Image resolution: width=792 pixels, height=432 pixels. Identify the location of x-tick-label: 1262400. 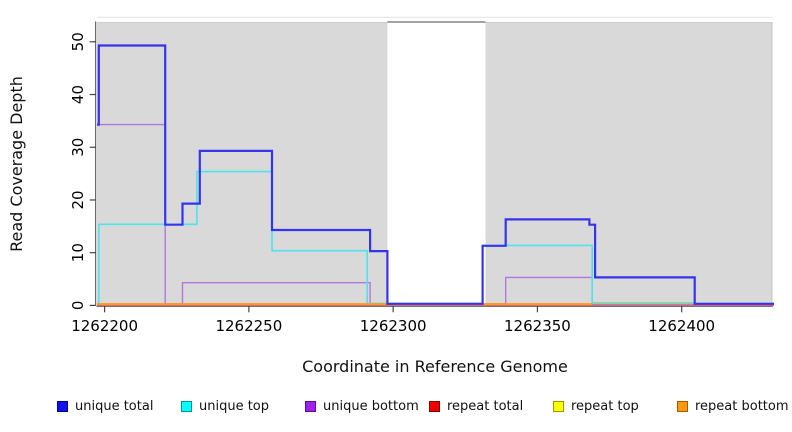
(681, 326).